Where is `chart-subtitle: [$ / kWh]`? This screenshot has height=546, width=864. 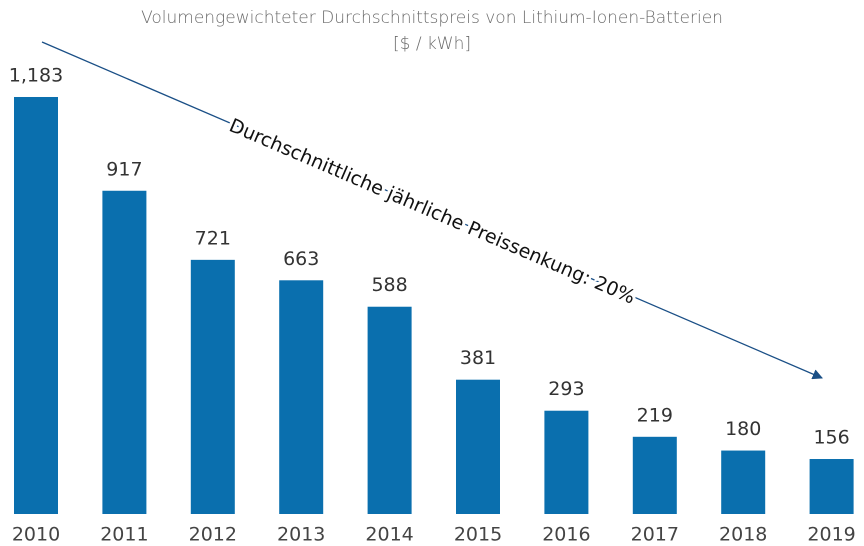
chart-subtitle: [$ / kWh] is located at coordinates (432, 44).